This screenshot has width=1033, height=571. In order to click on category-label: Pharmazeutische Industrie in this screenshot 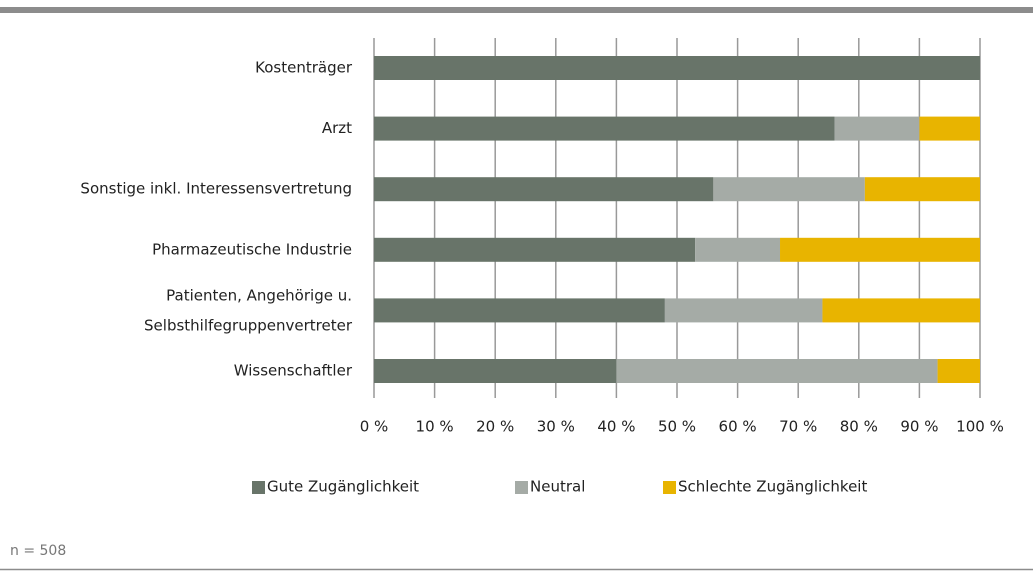, I will do `click(252, 249)`.